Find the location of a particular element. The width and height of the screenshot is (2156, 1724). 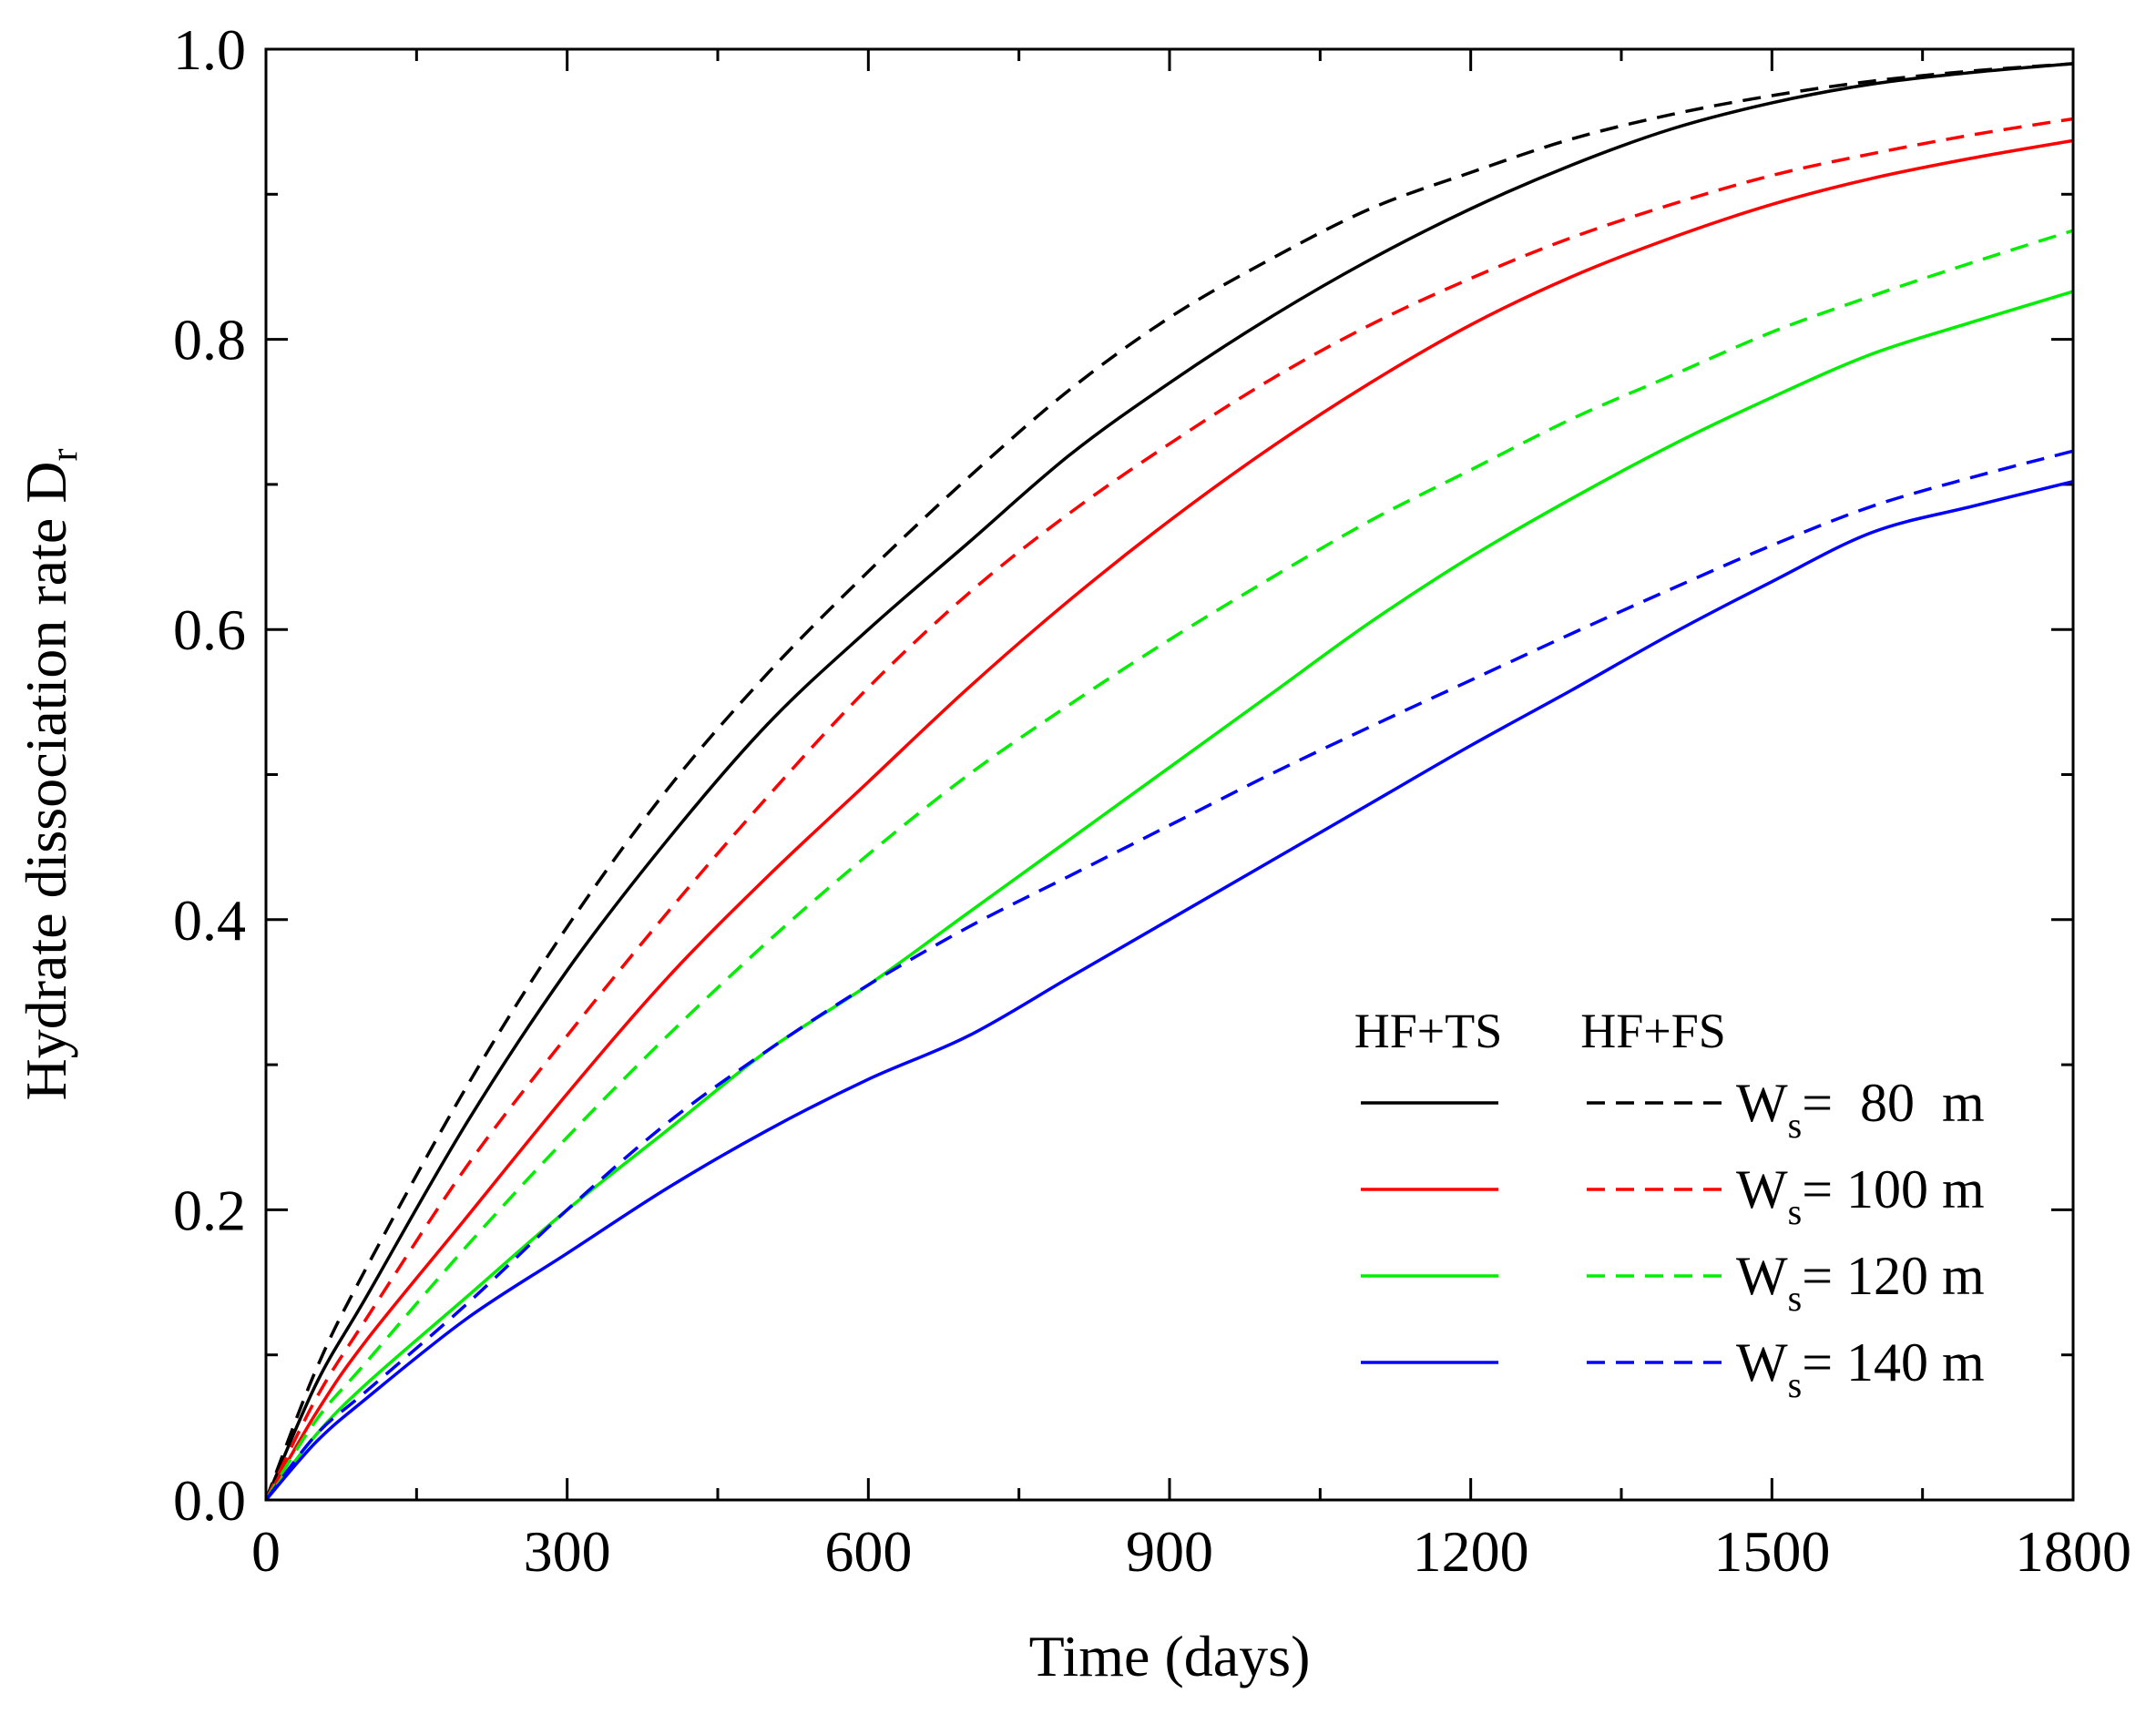

y-tick-label: 0.6 is located at coordinates (209, 629).